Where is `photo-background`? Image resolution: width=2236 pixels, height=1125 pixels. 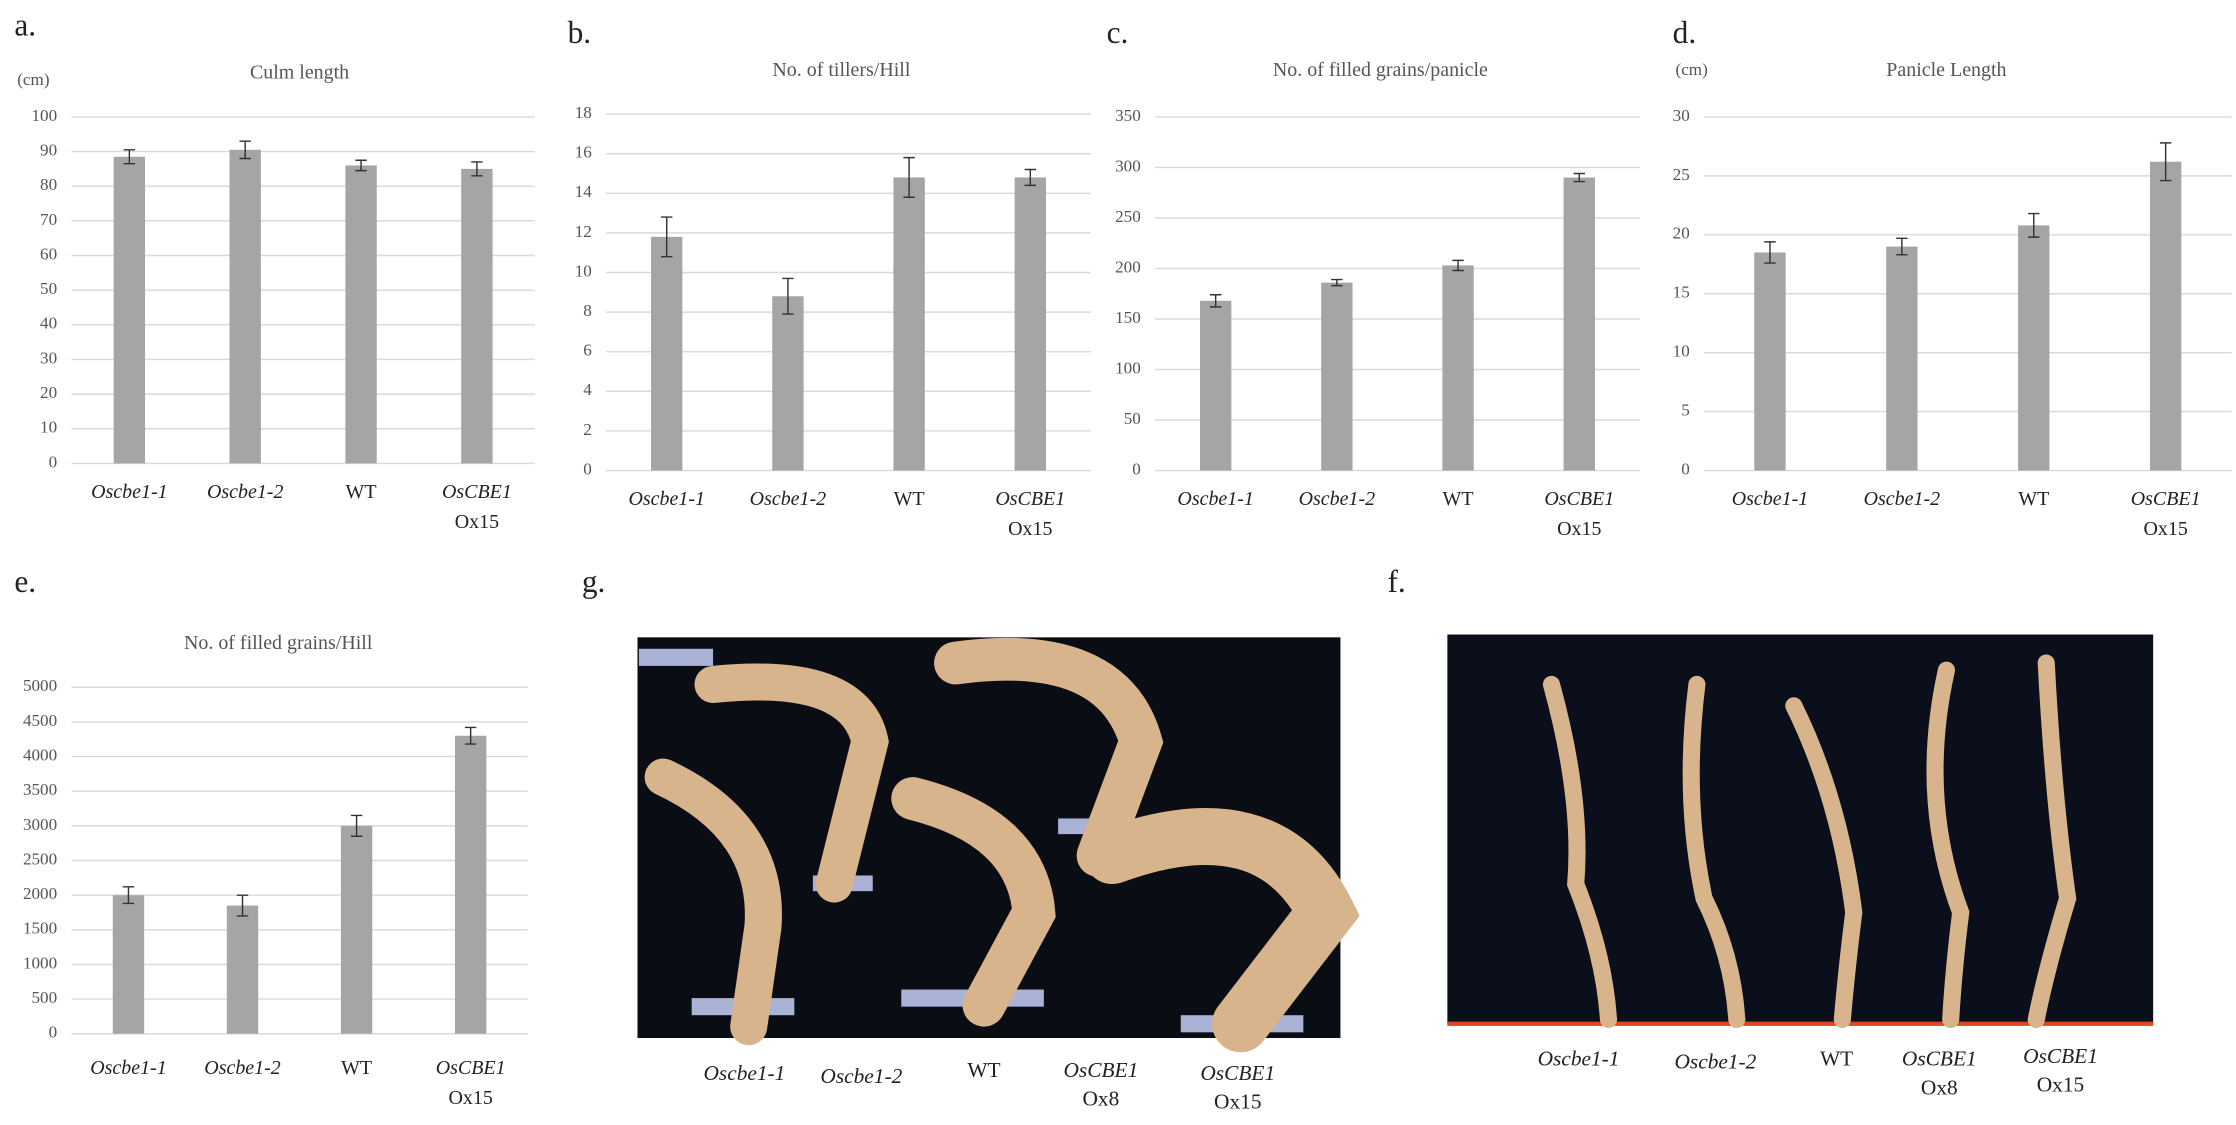 photo-background is located at coordinates (1800, 829).